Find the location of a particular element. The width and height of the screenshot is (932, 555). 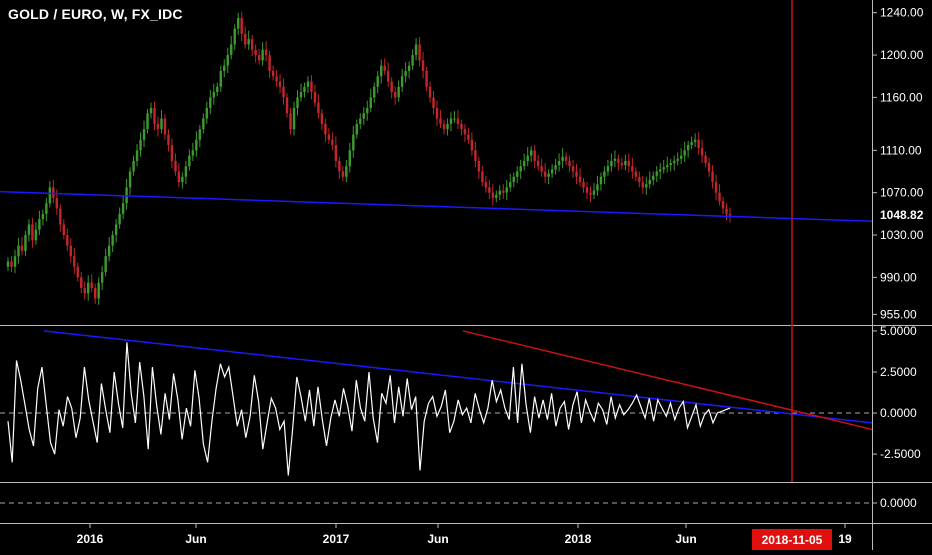

time-tick-label: 2016 is located at coordinates (90, 539).